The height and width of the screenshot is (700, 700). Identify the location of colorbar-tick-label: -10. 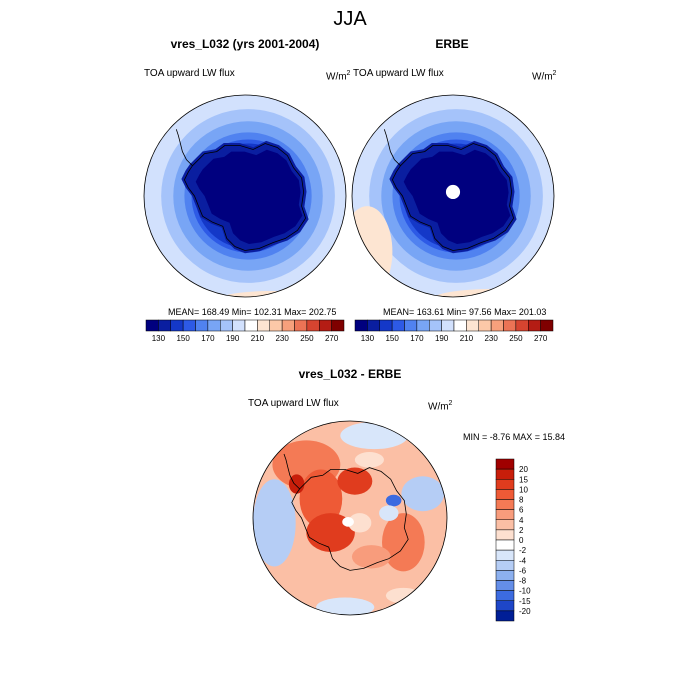
(525, 591).